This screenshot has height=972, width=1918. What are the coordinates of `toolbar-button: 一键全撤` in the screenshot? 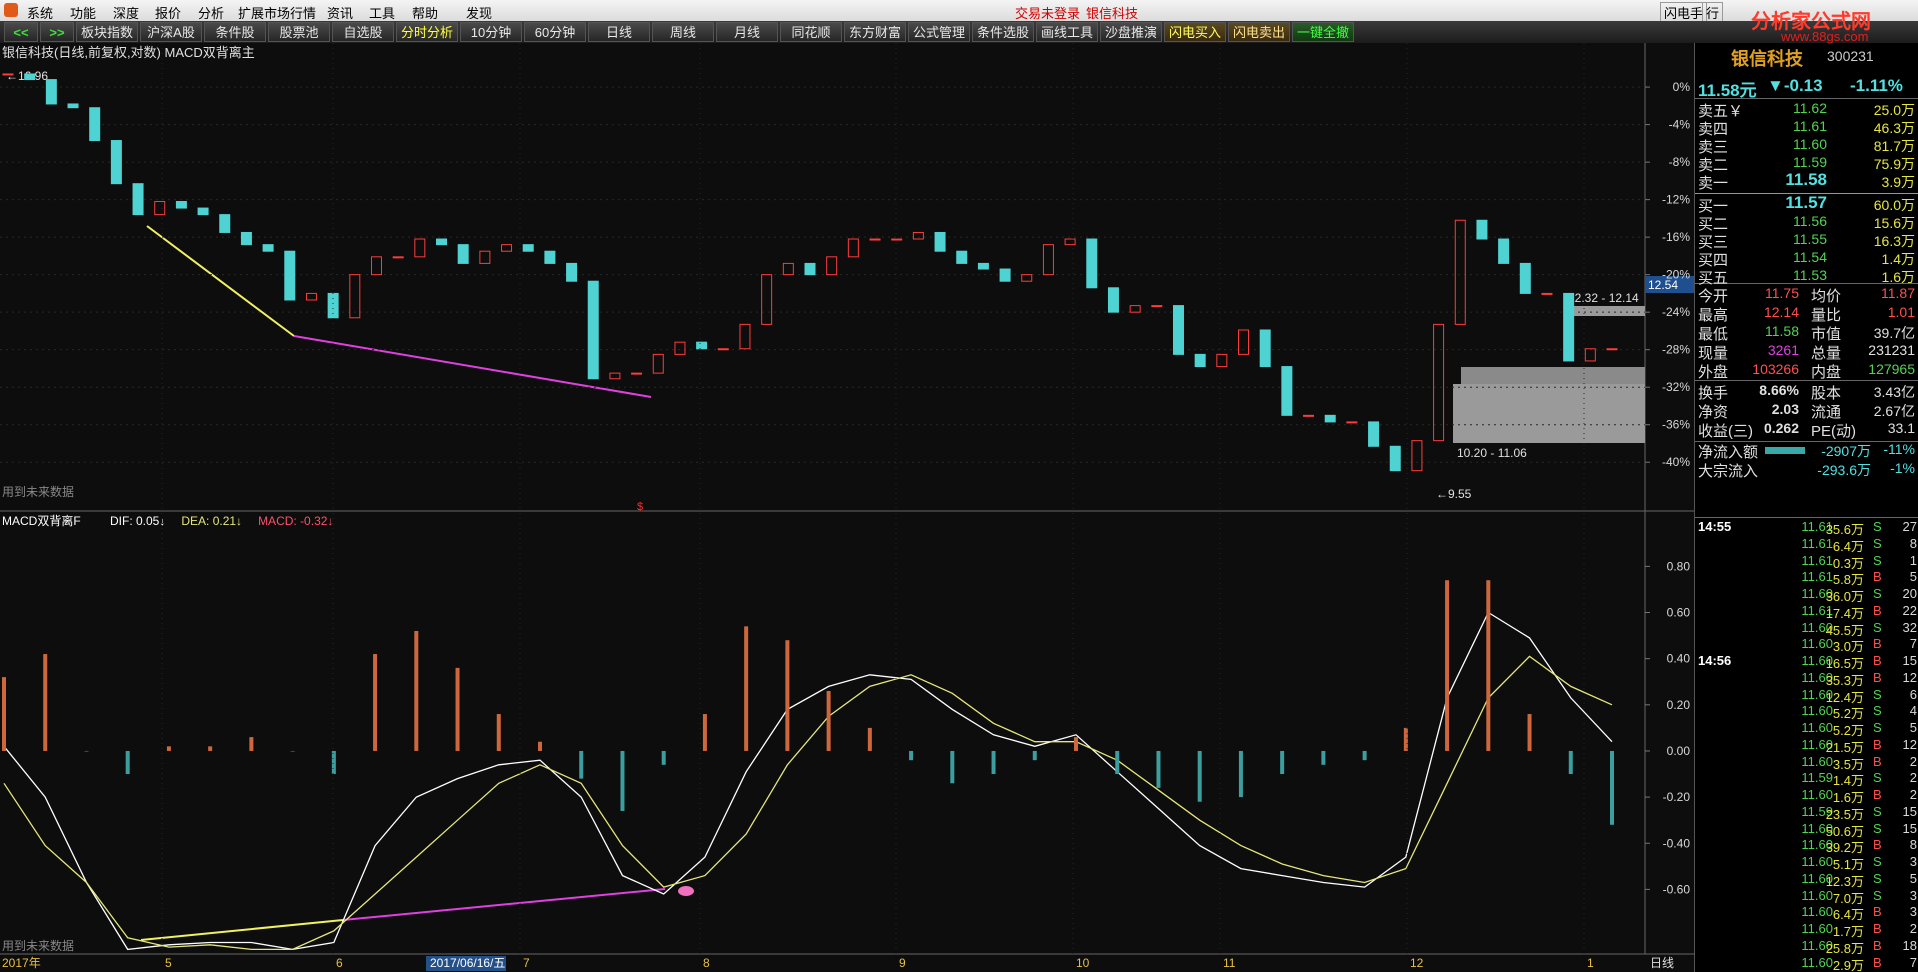 It's located at (1323, 32).